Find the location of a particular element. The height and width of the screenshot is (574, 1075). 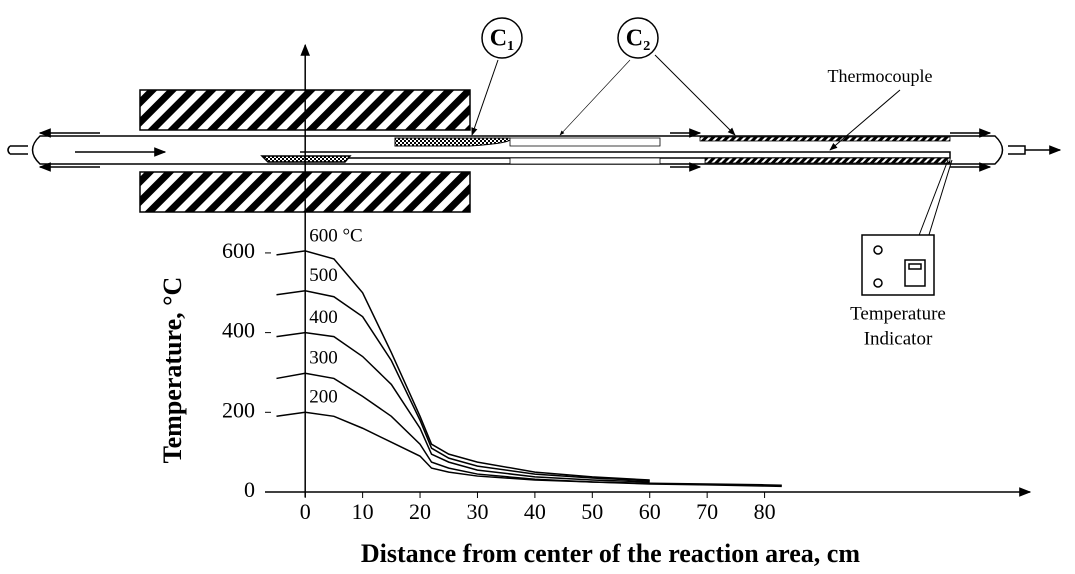

deposit-c2 is located at coordinates (585, 142).